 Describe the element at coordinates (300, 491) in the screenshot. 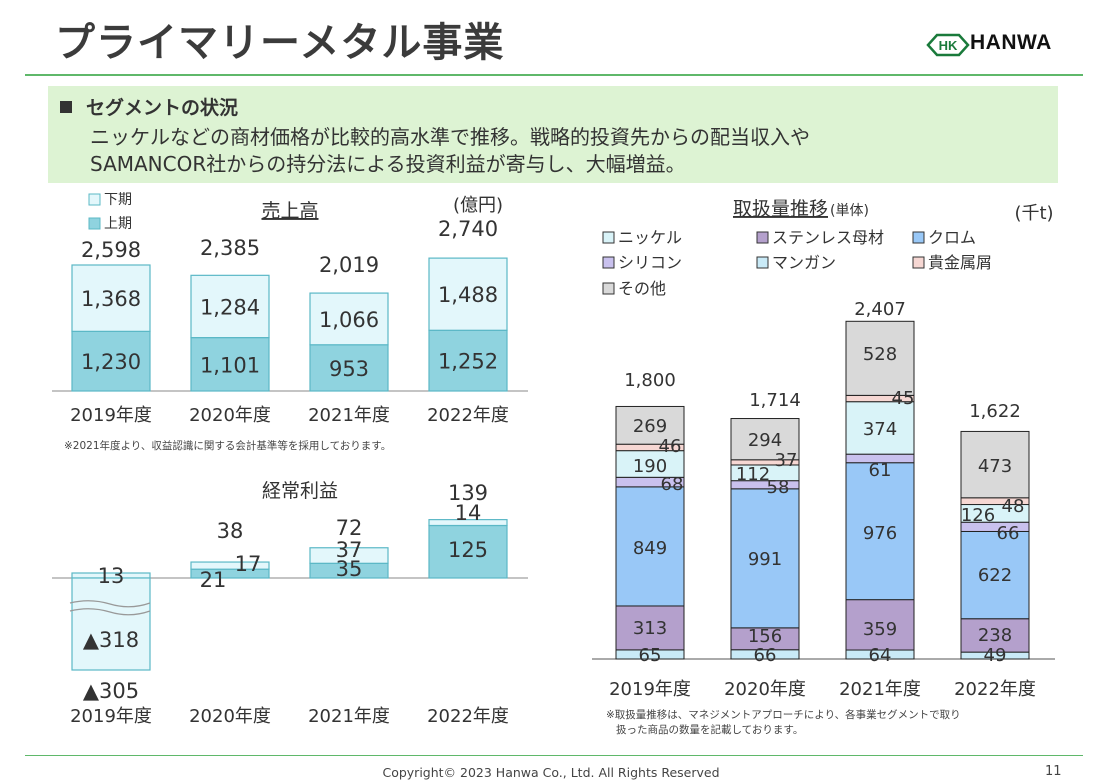

I see `profit-chart-title: 経常利益` at that location.